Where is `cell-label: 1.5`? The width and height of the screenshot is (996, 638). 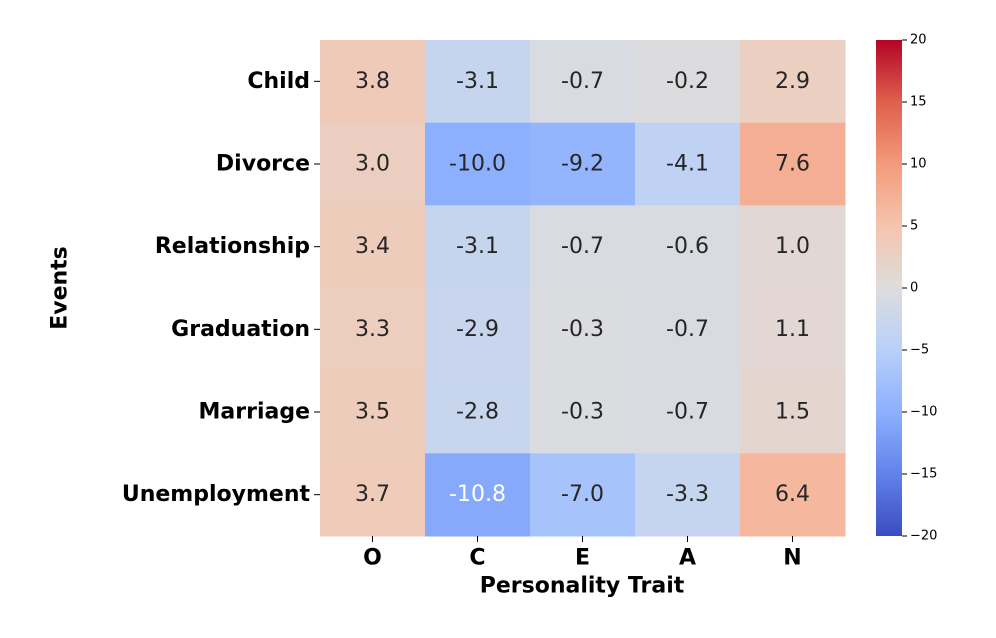 cell-label: 1.5 is located at coordinates (792, 412).